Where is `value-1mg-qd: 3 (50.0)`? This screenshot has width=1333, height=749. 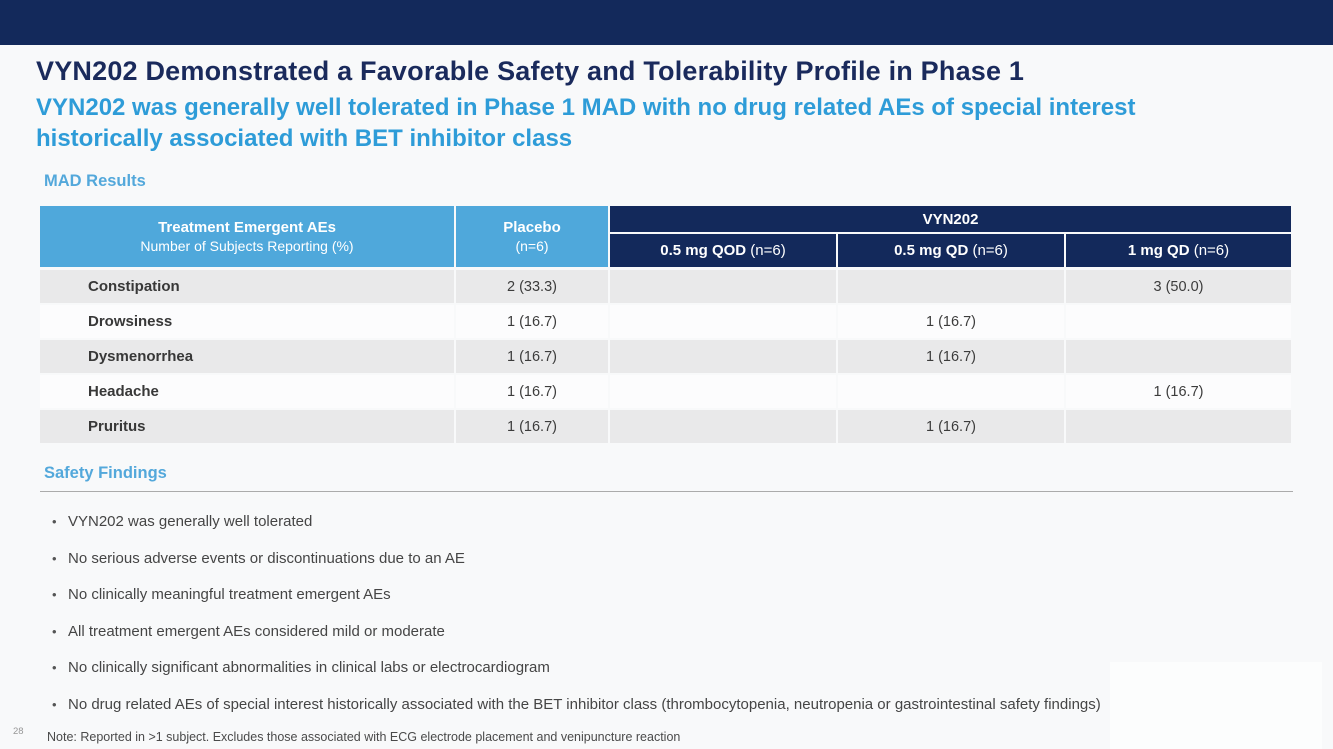
value-1mg-qd: 3 (50.0) is located at coordinates (1178, 286).